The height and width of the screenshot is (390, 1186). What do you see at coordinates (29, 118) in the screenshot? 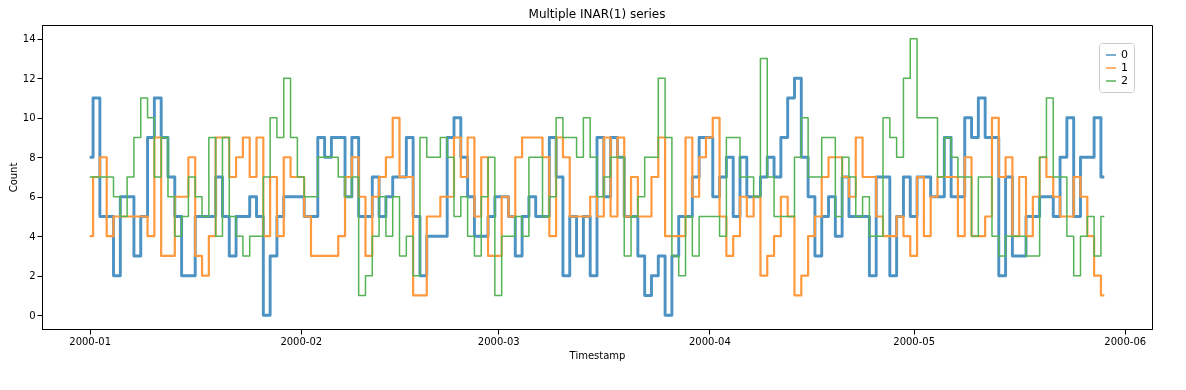
I see `y-tick-label: 10` at bounding box center [29, 118].